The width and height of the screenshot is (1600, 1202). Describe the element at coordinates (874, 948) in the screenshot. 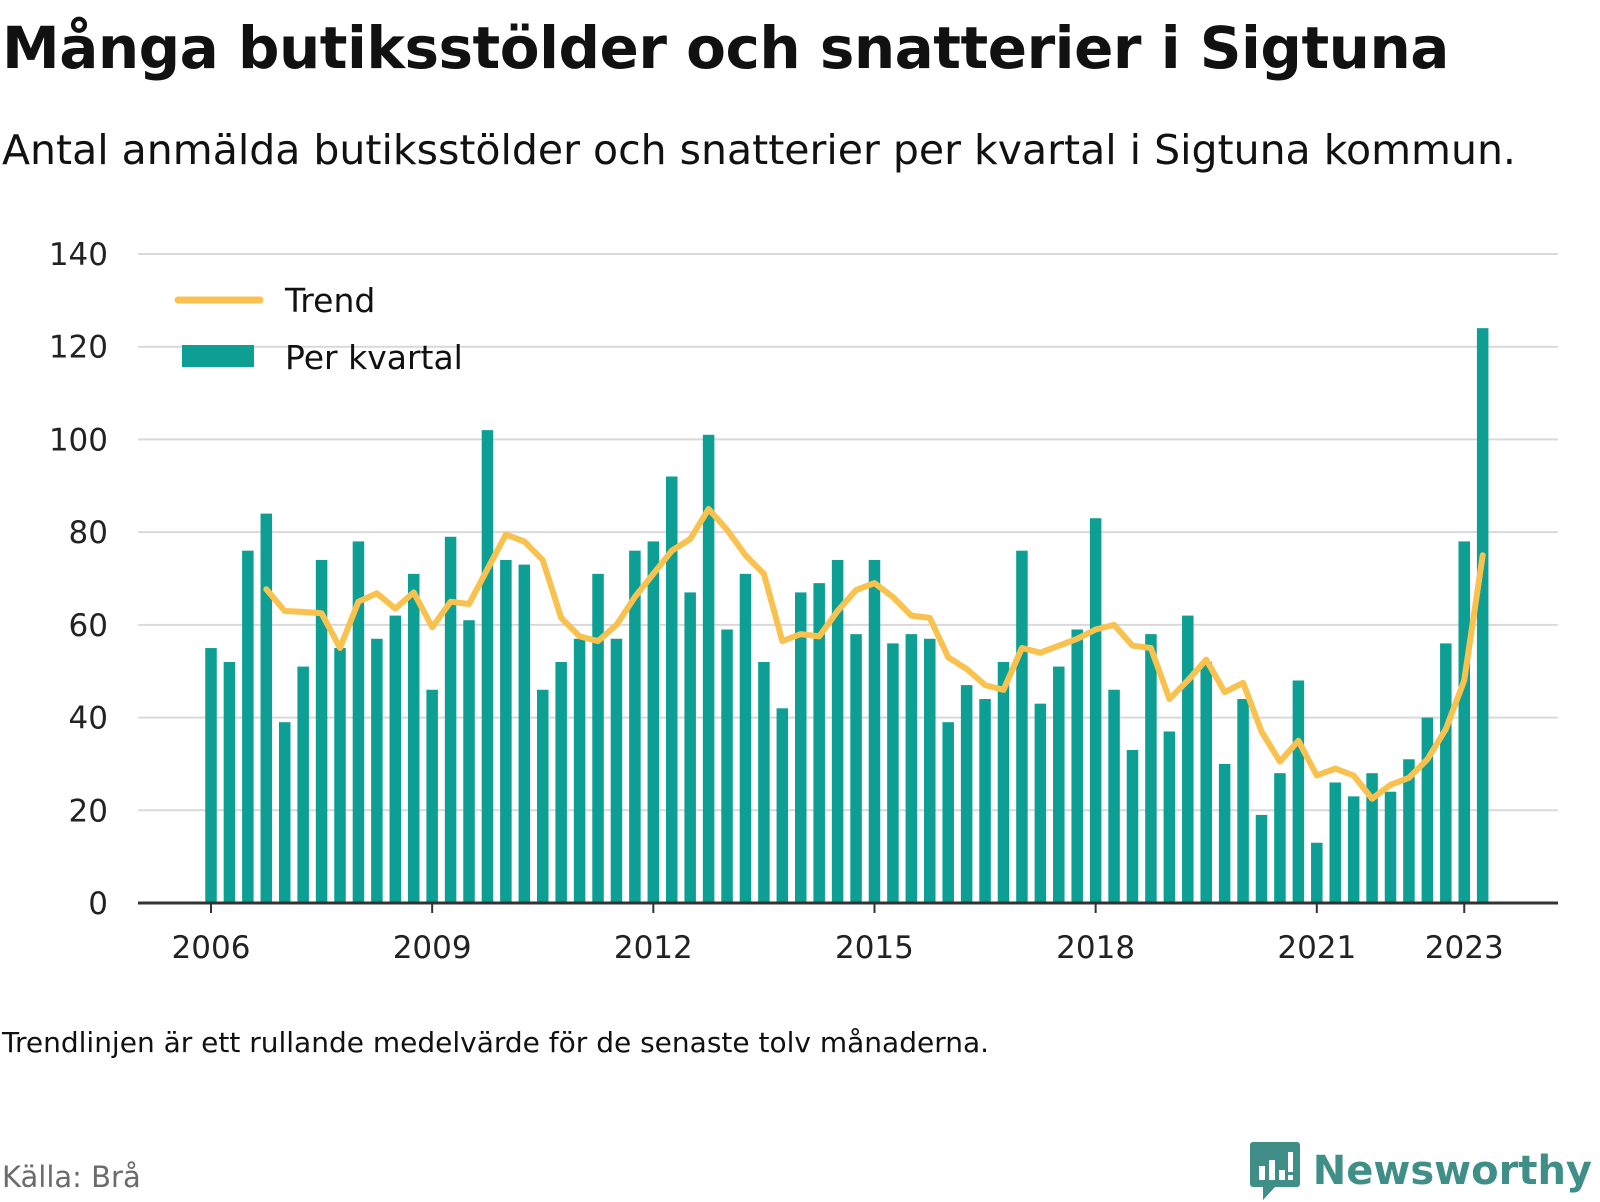

I see `x-tick-label: 2015` at that location.